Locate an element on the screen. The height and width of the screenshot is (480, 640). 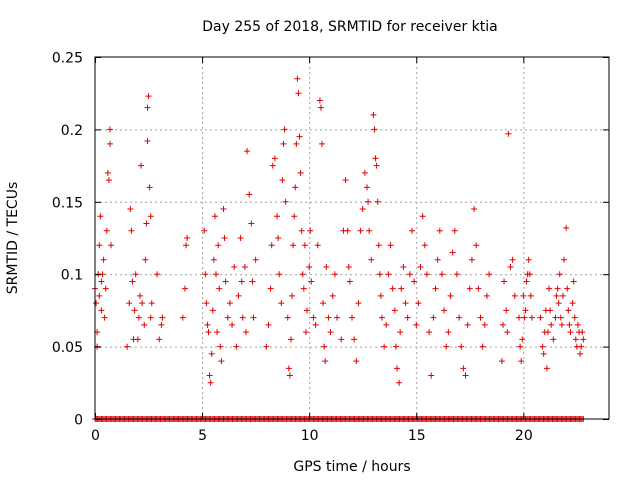
x-tick-label: 20 is located at coordinates (524, 436).